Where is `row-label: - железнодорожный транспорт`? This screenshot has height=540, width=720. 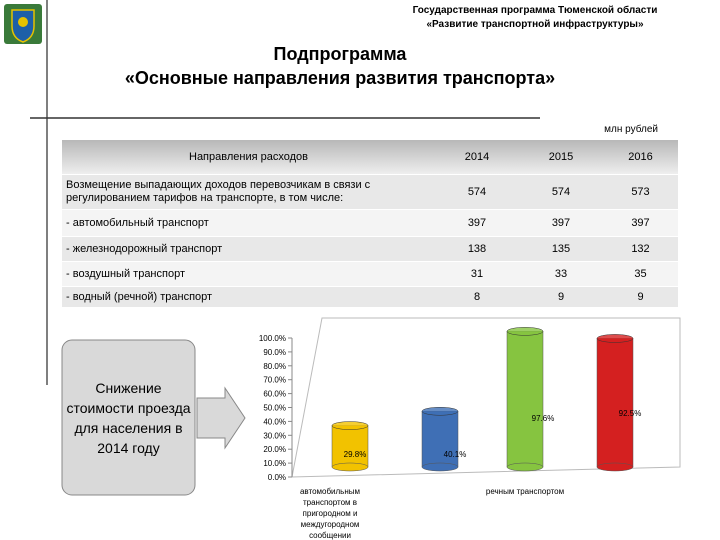 row-label: - железнодорожный транспорт is located at coordinates (248, 249).